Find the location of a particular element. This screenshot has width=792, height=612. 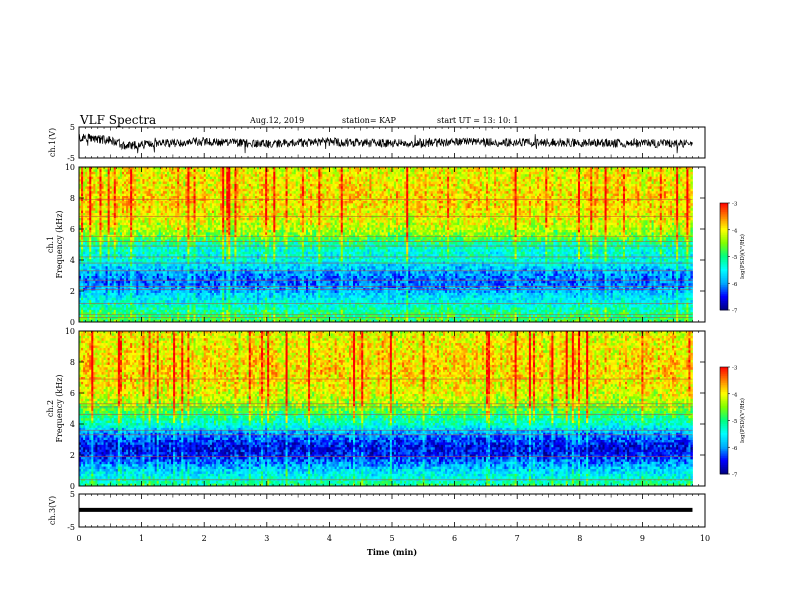

colorbar-tick-label: -5 is located at coordinates (735, 258).